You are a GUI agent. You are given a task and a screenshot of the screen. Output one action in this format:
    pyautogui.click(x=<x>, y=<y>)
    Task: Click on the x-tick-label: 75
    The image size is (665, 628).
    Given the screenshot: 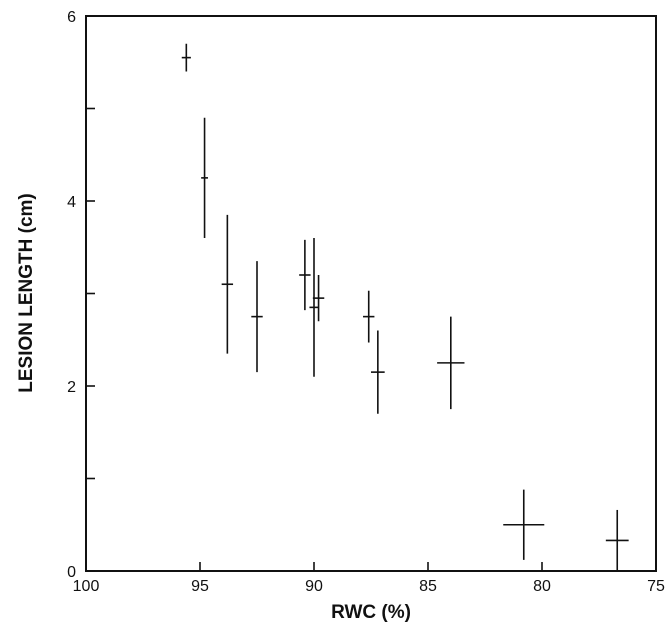 What is the action you would take?
    pyautogui.click(x=656, y=586)
    